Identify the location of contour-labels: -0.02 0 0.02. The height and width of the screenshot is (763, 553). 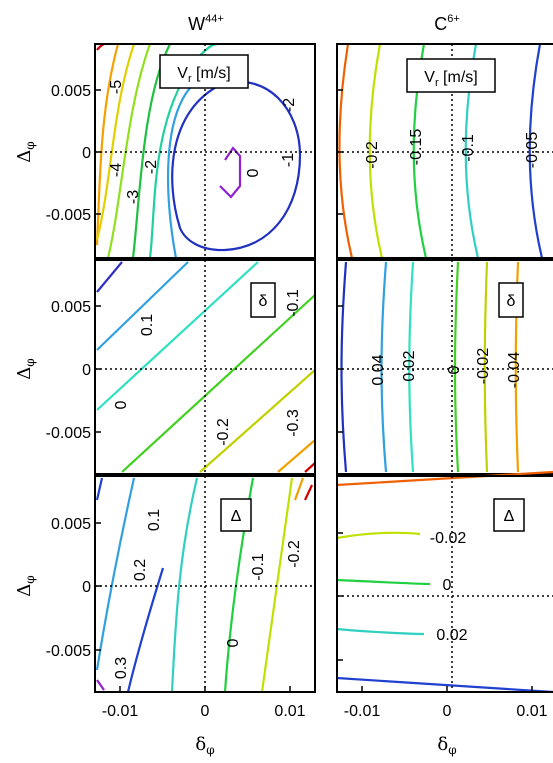
(449, 587).